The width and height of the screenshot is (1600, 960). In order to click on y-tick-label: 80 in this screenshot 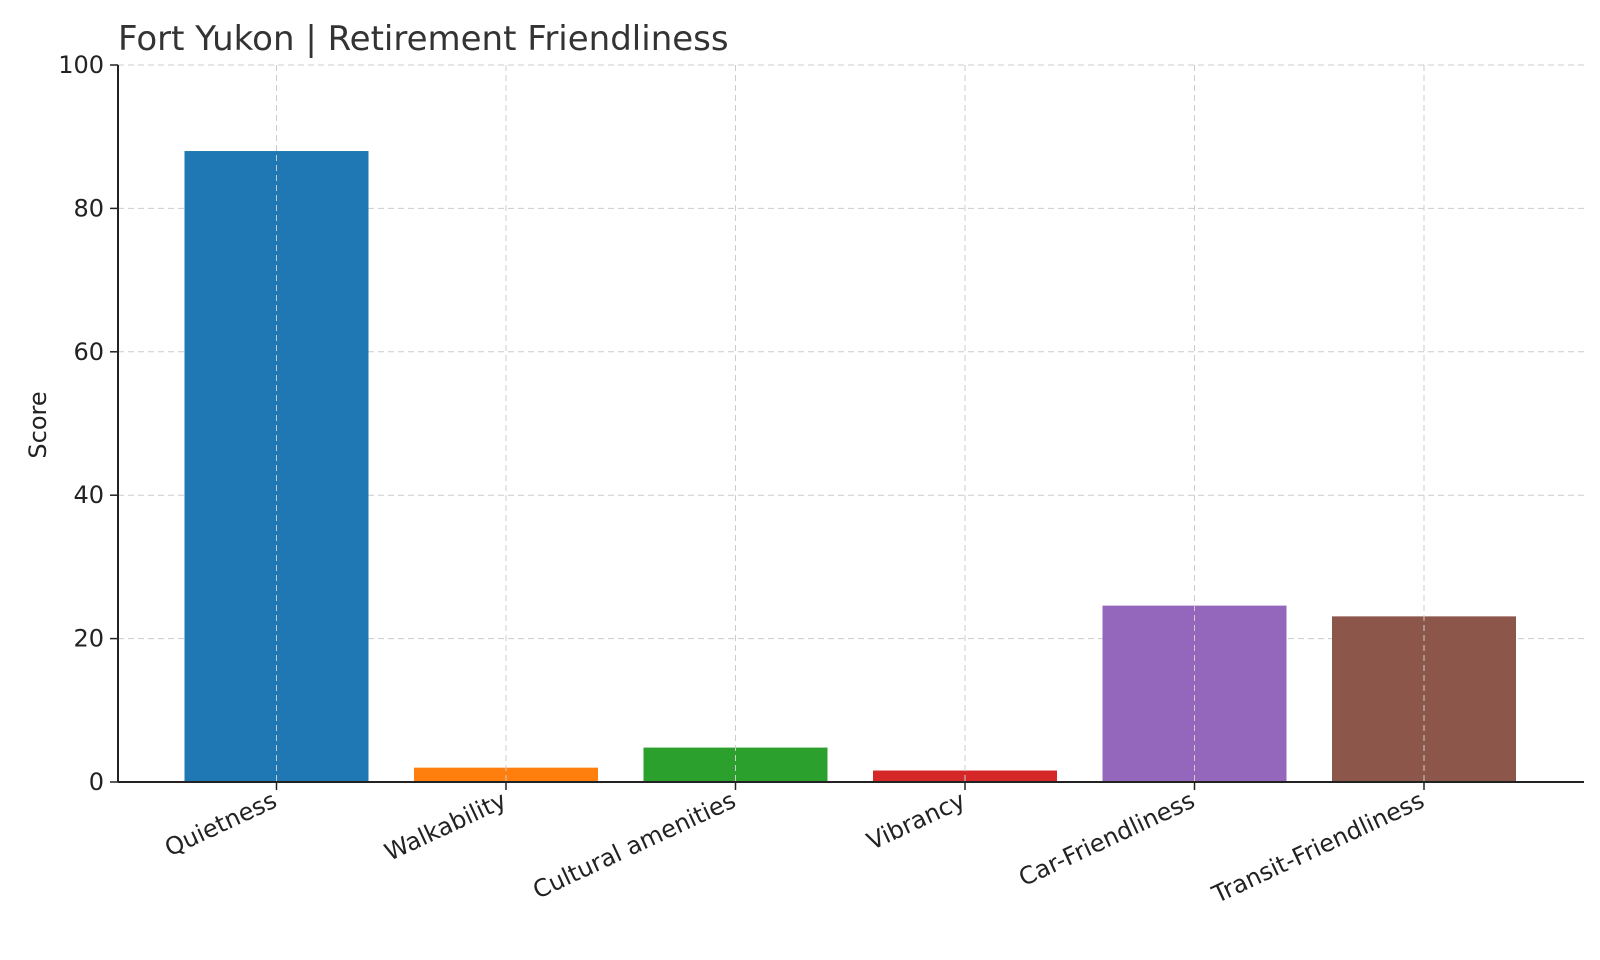, I will do `click(88, 208)`.